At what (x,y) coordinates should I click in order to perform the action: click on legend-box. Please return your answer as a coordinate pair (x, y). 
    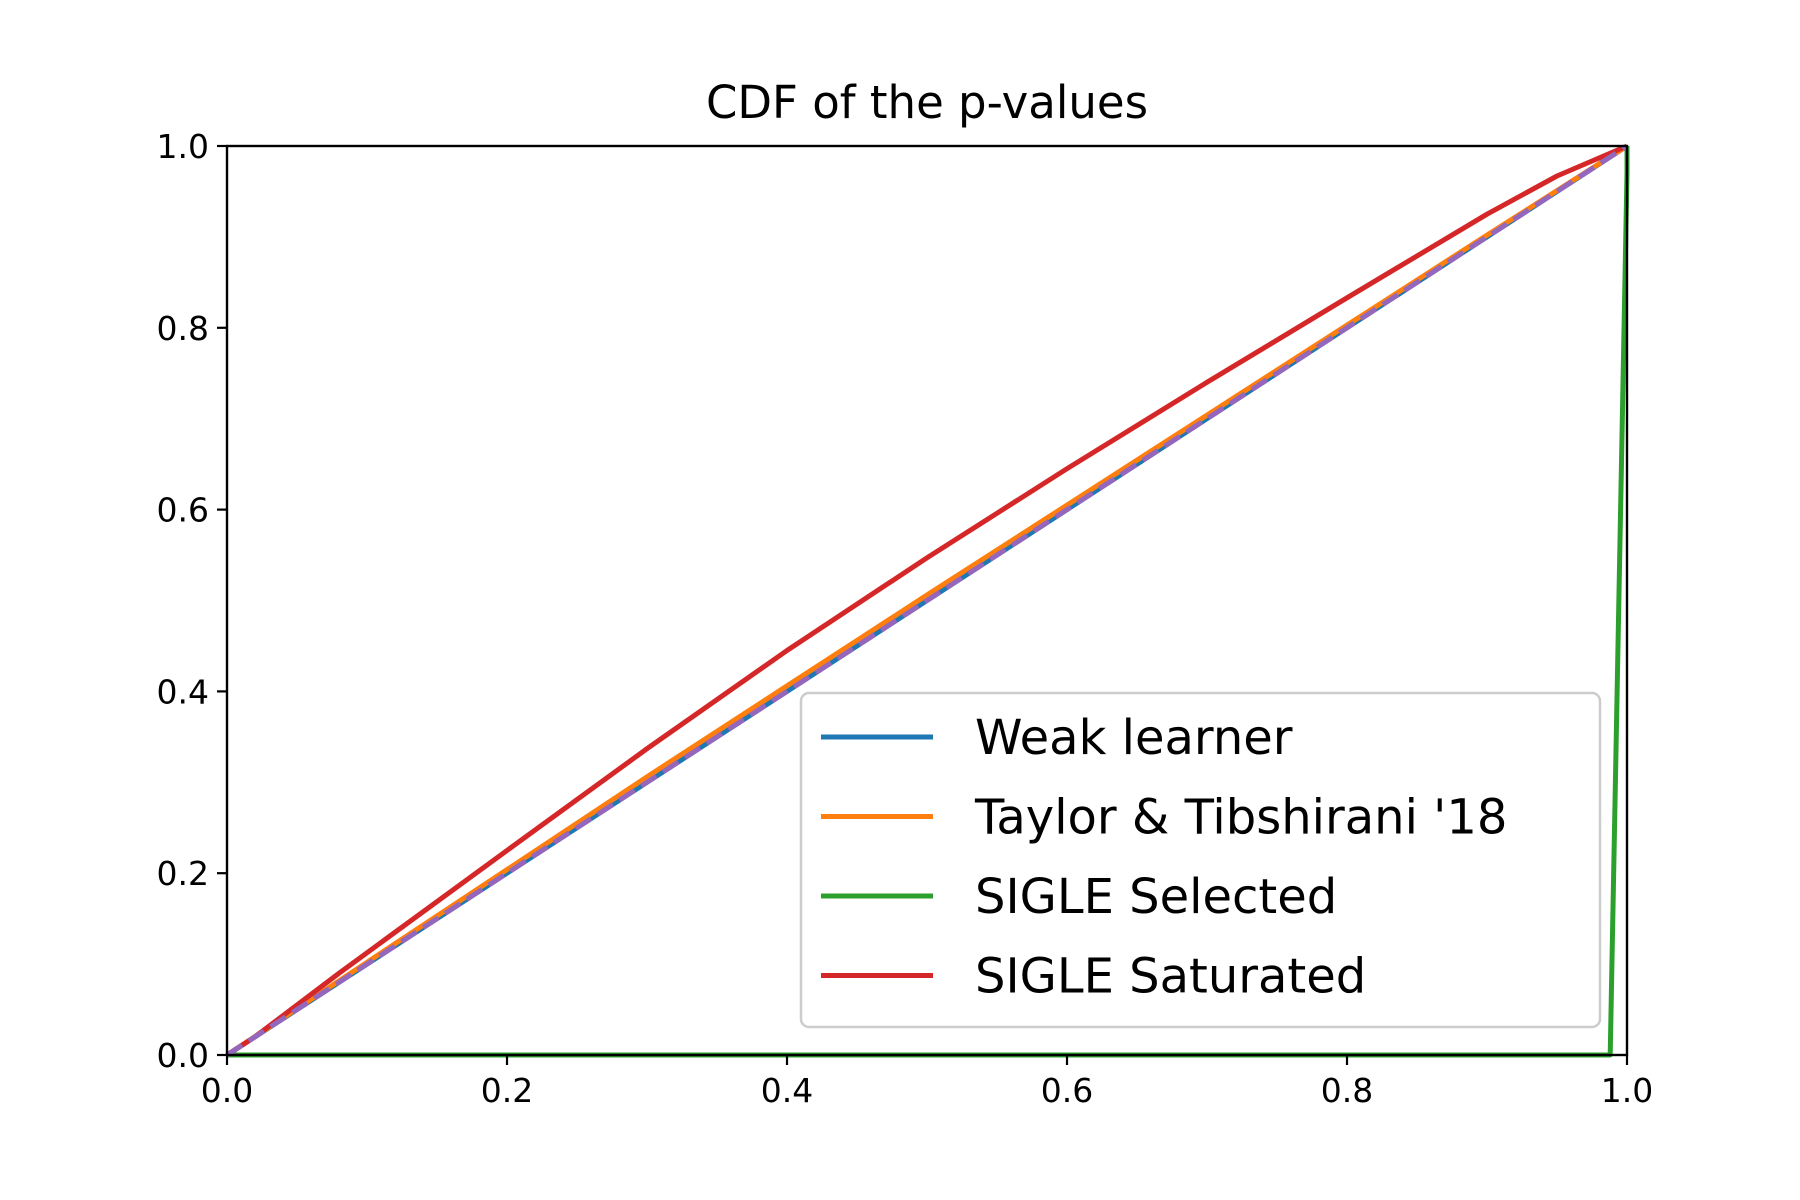
    Looking at the image, I should click on (1200, 860).